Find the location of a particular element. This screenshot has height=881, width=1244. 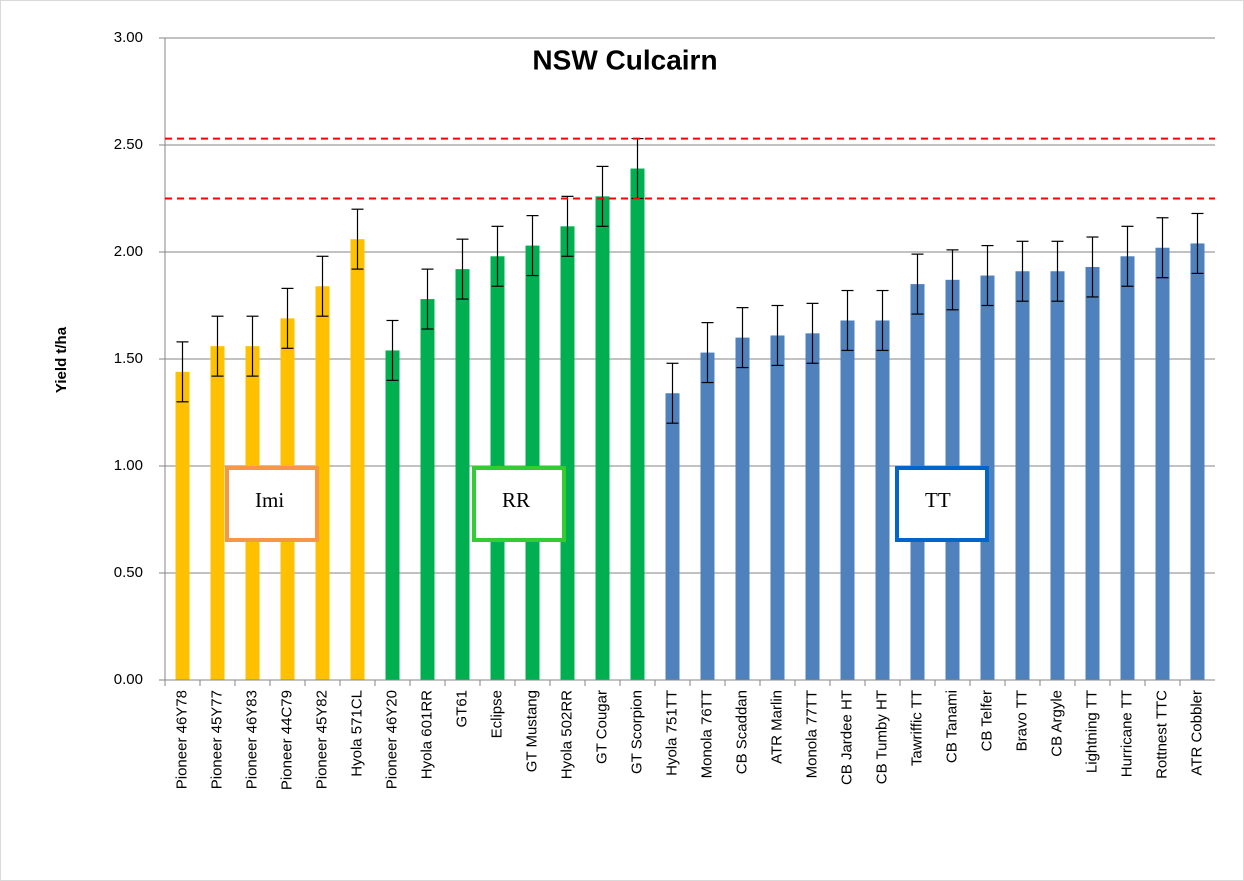

x-tick-label: Lightning TT is located at coordinates (1091, 731).